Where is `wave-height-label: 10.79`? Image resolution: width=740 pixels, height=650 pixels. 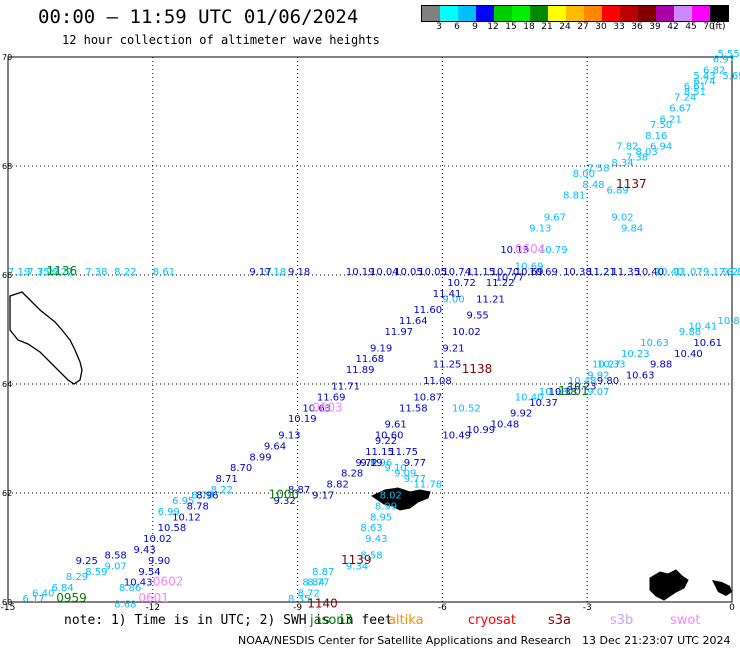
wave-height-label: 10.79 is located at coordinates (553, 250).